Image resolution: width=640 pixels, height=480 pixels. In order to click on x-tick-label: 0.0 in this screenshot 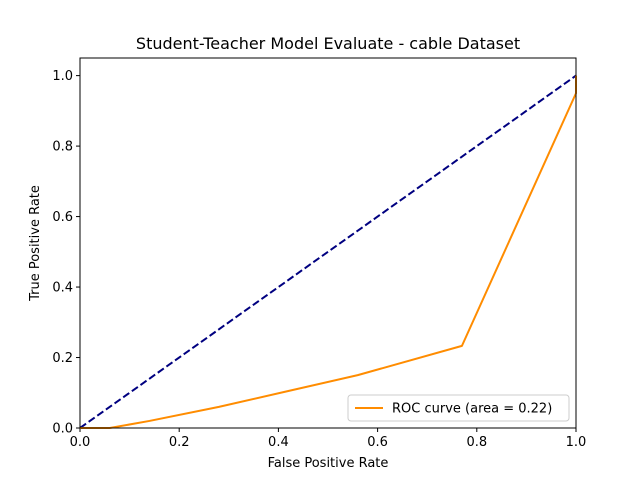, I will do `click(80, 442)`.